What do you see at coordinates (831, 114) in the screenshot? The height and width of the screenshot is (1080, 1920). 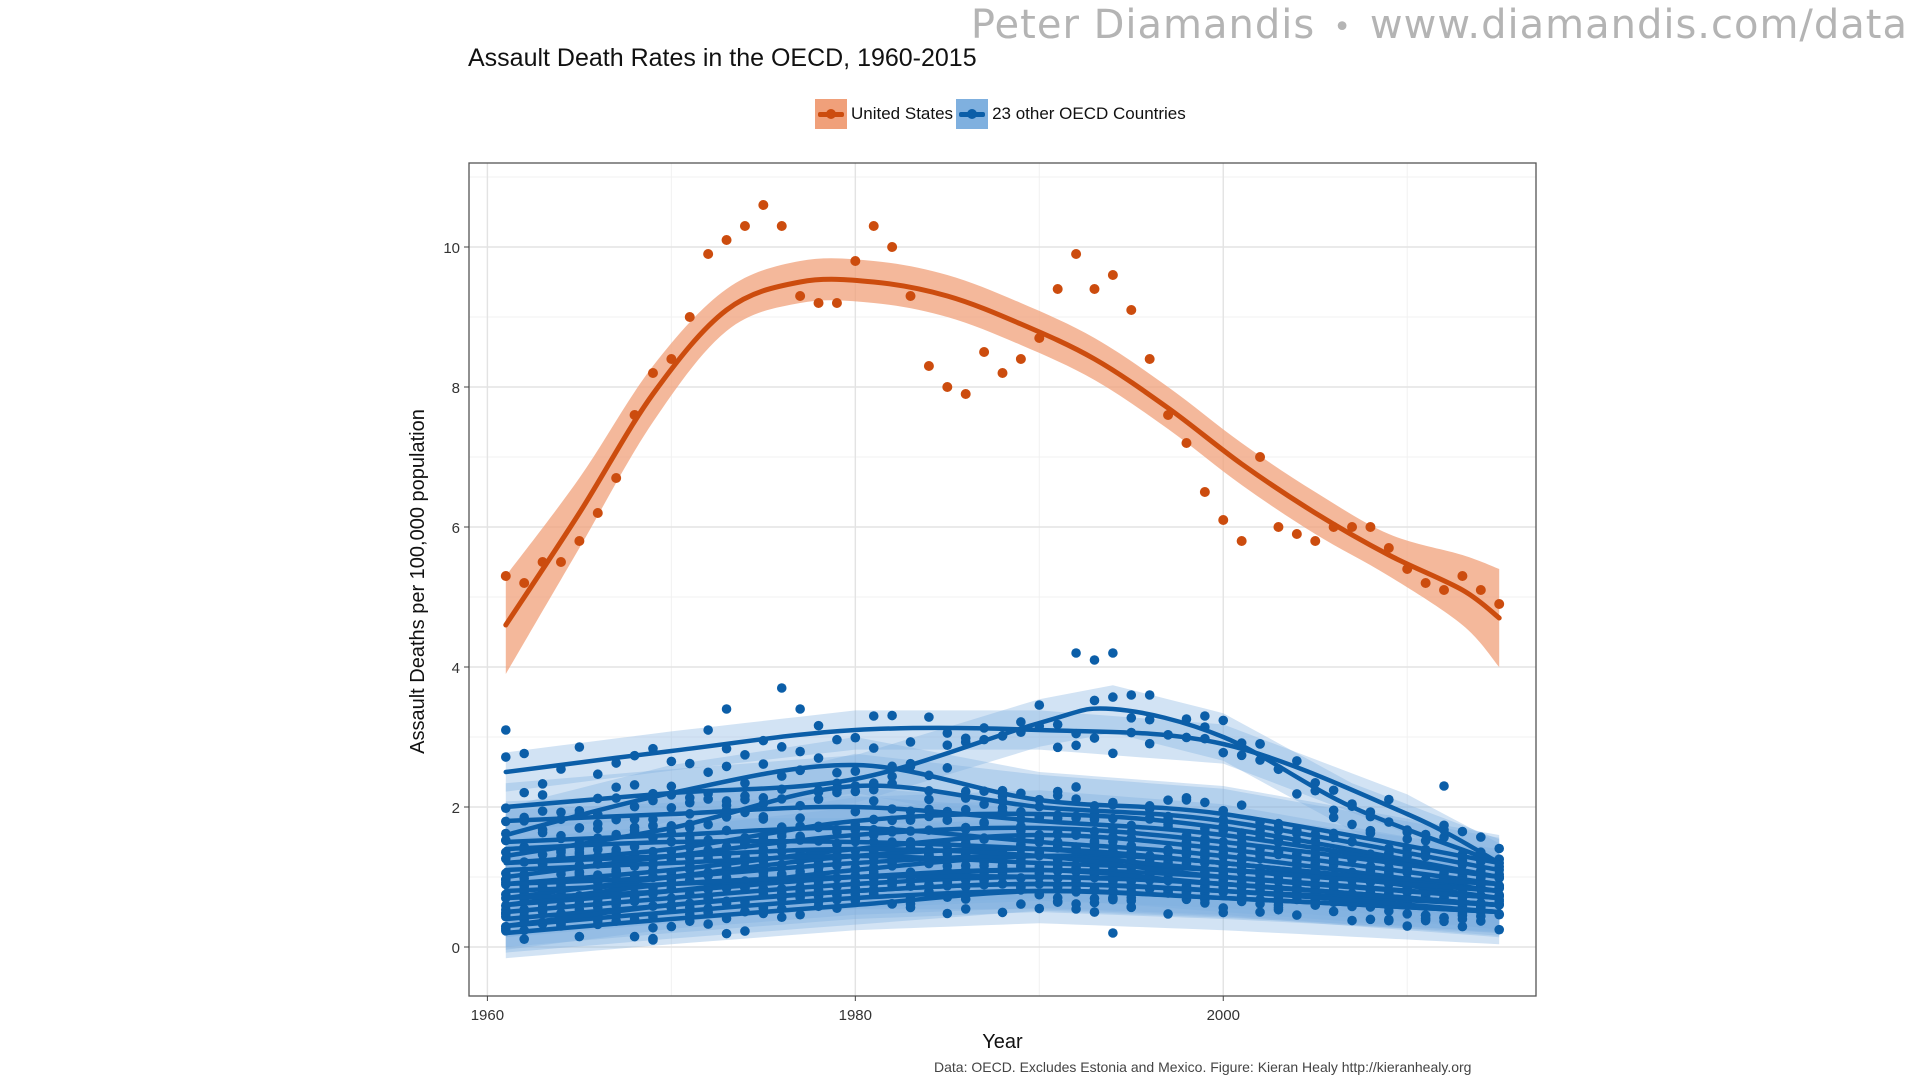 I see `legend-key-united-states` at bounding box center [831, 114].